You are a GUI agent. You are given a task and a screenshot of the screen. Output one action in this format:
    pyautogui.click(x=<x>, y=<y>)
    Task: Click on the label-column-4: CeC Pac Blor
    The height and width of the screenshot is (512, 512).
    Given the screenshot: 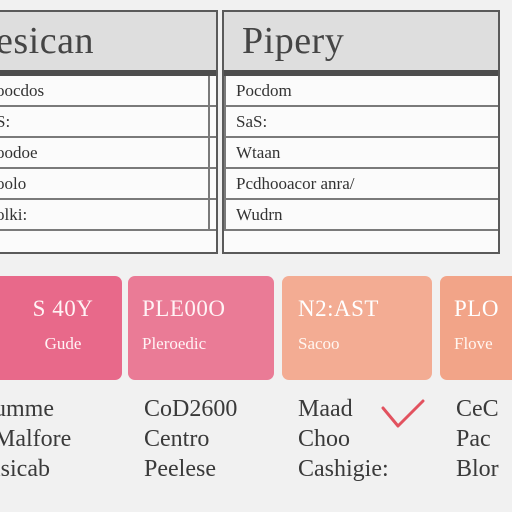 What is the action you would take?
    pyautogui.click(x=477, y=439)
    